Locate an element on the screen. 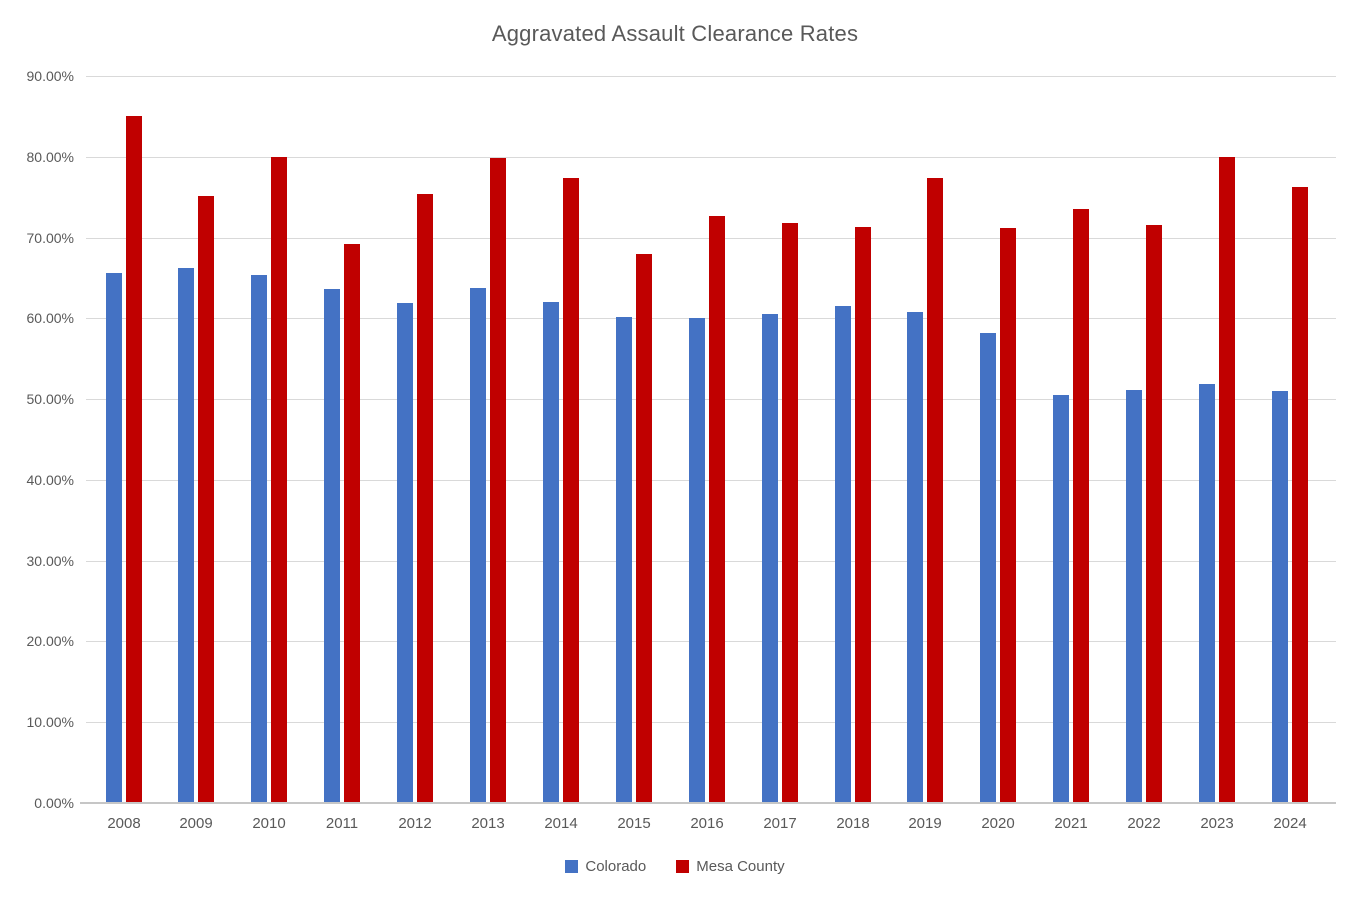 Image resolution: width=1350 pixels, height=899 pixels. bar-mesa-county-2019 is located at coordinates (935, 490).